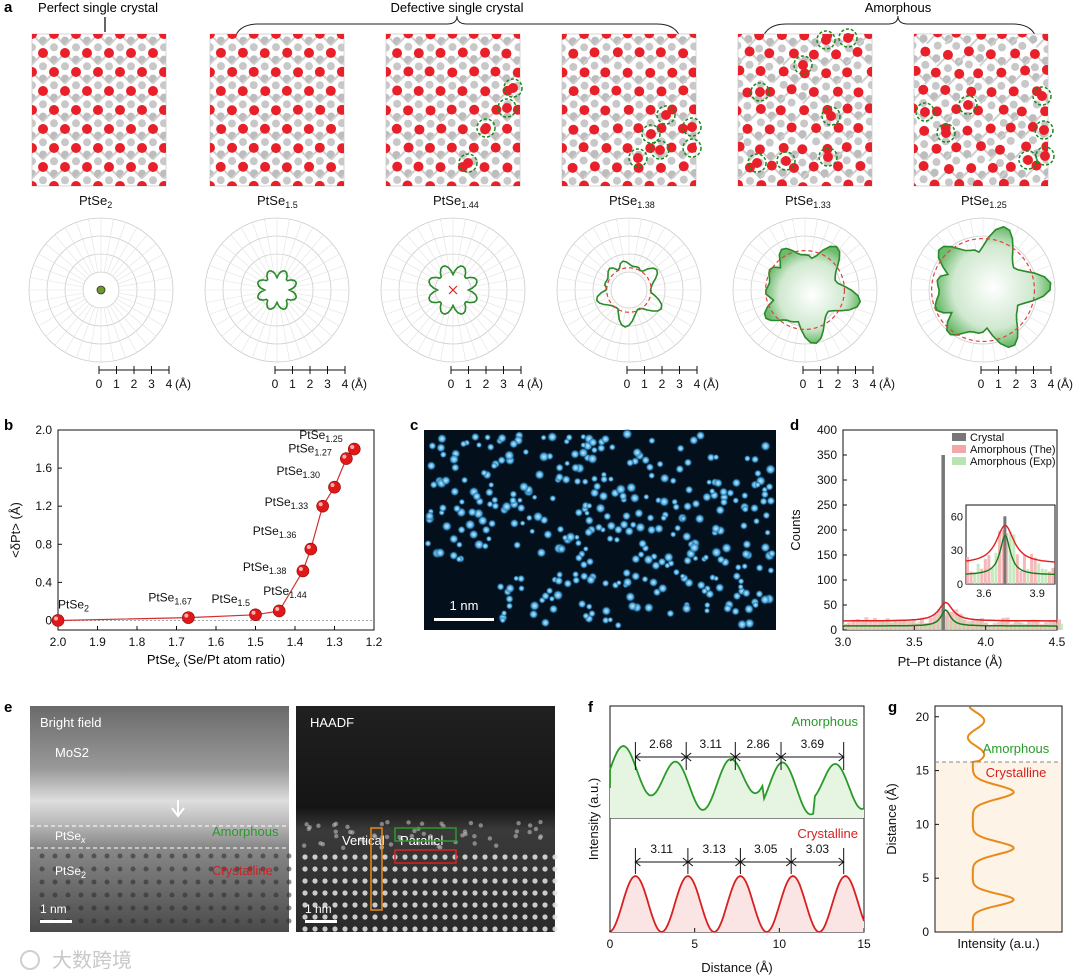 The image size is (1080, 979). I want to click on svg-text: 20, so click(923, 717).